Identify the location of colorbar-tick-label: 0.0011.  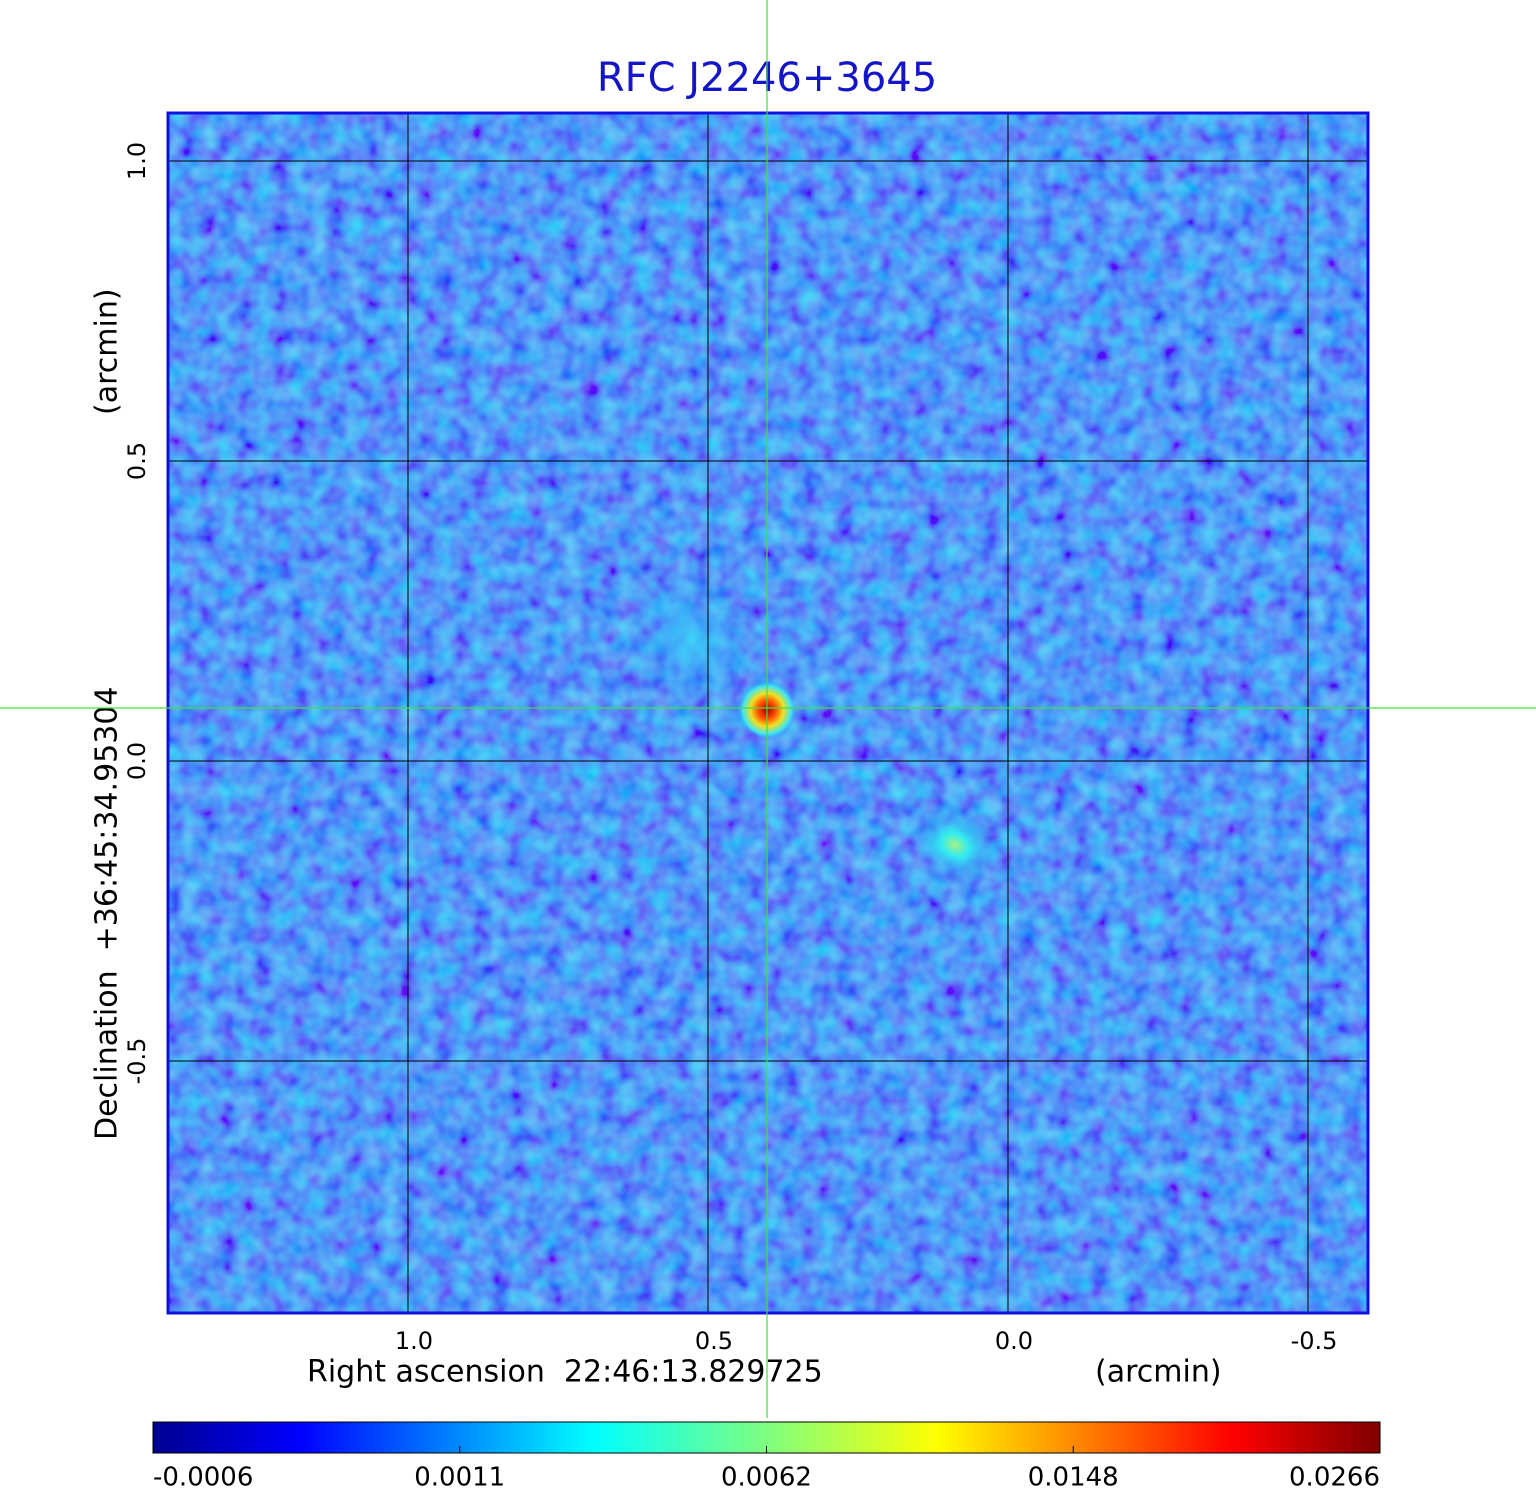
(459, 1478).